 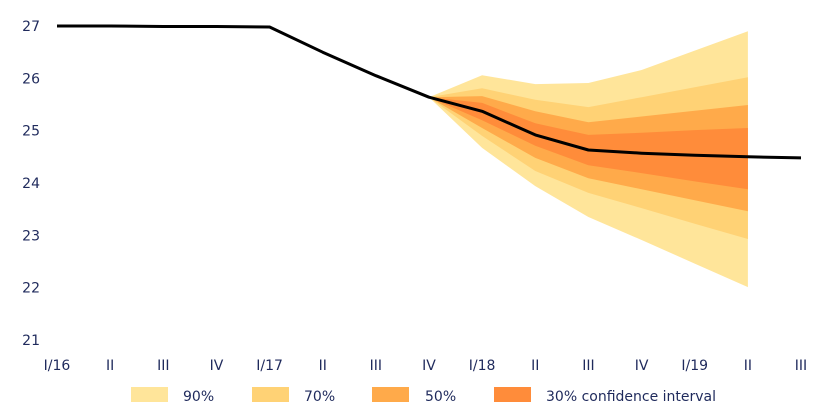 What do you see at coordinates (482, 366) in the screenshot?
I see `x-tick-label: I/18` at bounding box center [482, 366].